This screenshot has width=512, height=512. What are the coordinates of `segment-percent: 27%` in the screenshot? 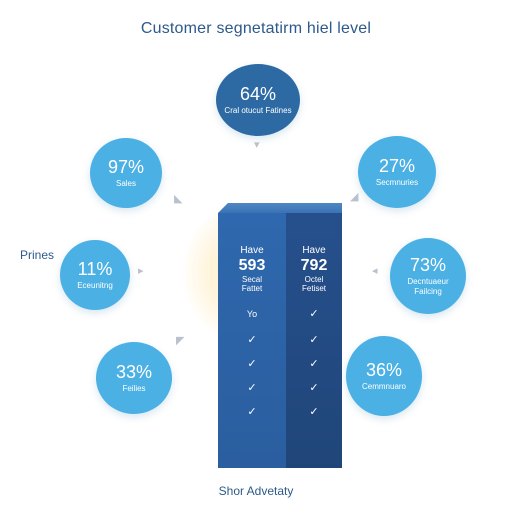 It's located at (397, 166).